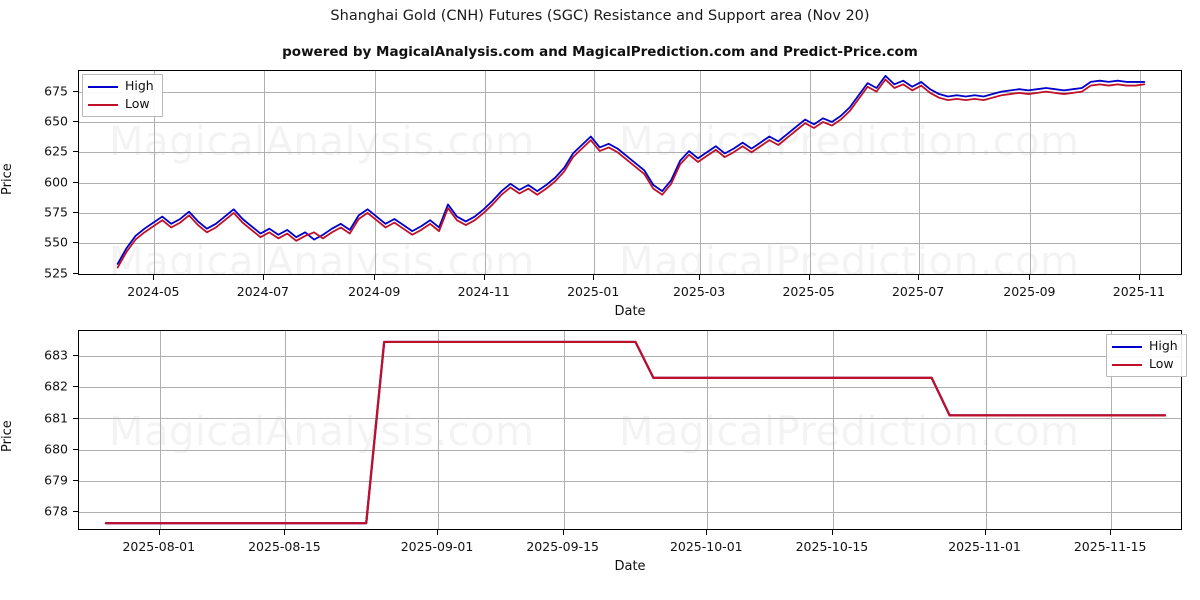  I want to click on x-tick-label-2024-11: 2024-11, so click(483, 291).